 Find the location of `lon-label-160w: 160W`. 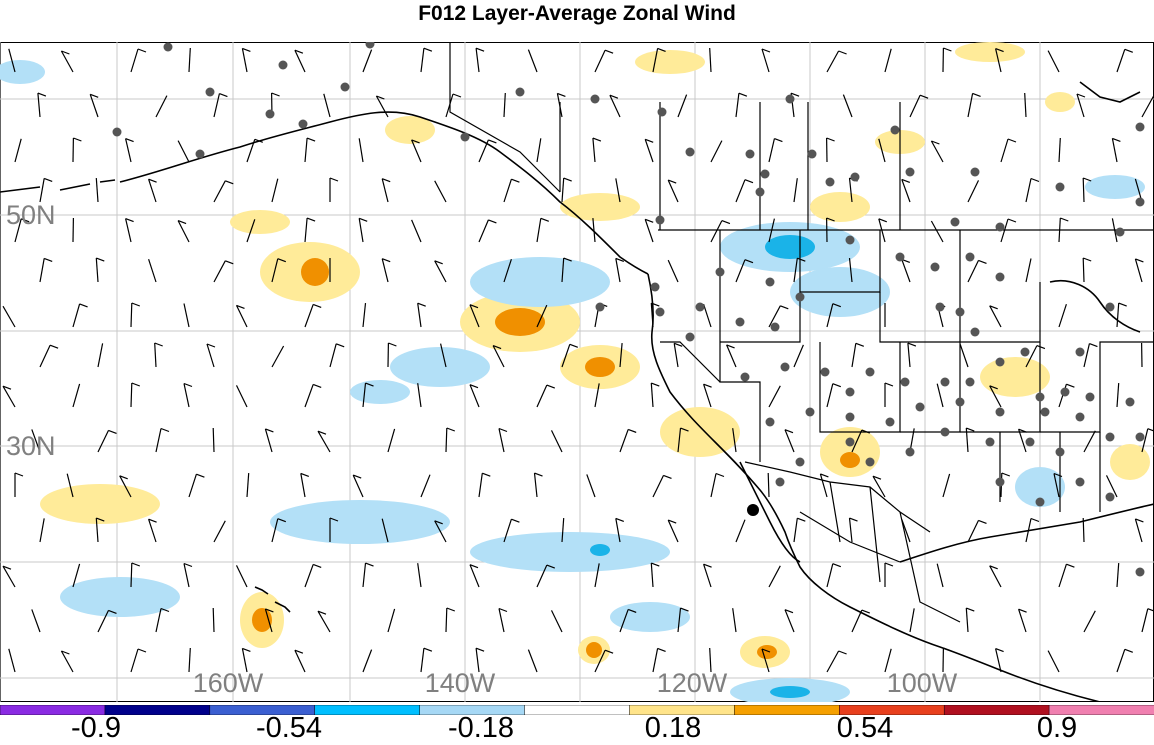

lon-label-160w: 160W is located at coordinates (228, 683).